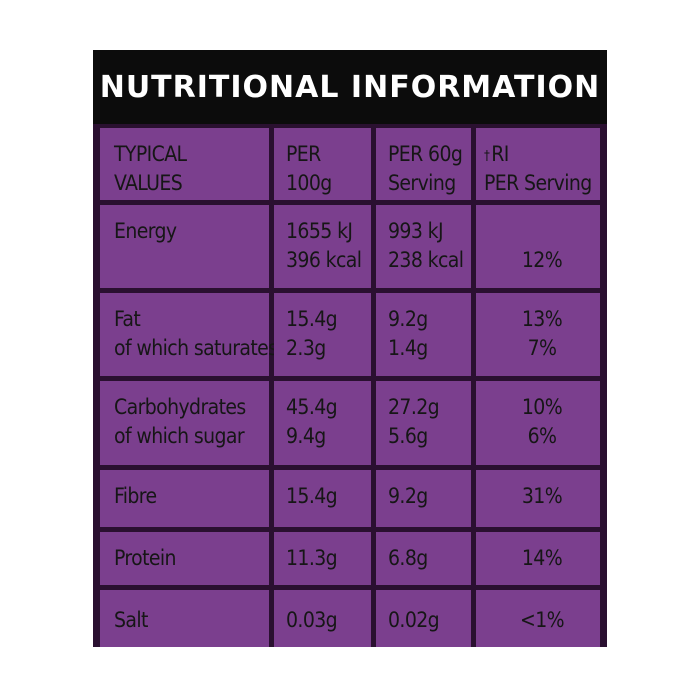  I want to click on nutrient-label: of which sugar, so click(179, 436).